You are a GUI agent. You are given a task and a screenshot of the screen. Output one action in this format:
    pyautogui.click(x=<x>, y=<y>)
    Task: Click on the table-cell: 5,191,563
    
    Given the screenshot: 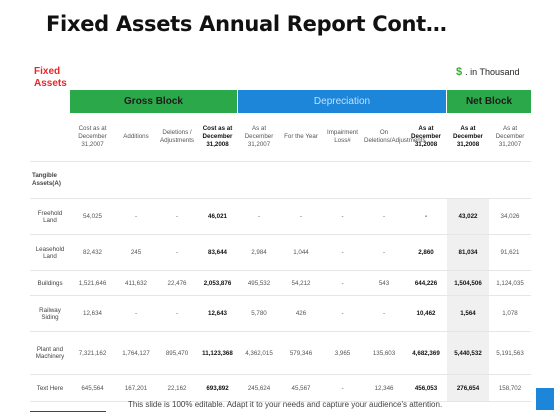 What is the action you would take?
    pyautogui.click(x=510, y=353)
    